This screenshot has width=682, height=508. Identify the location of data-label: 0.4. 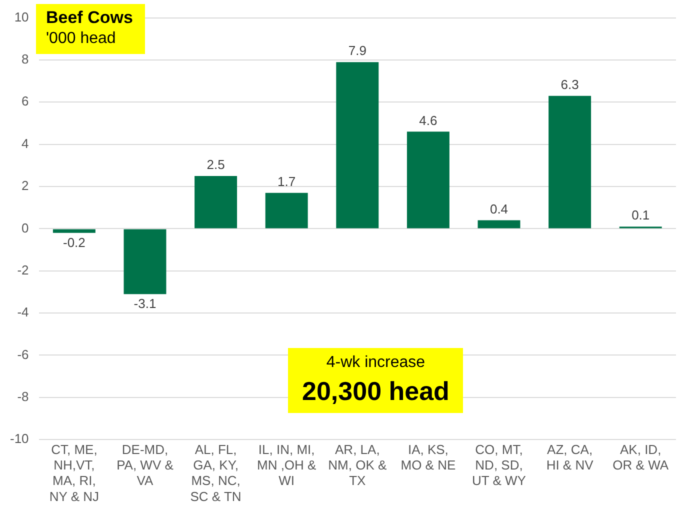
(499, 208).